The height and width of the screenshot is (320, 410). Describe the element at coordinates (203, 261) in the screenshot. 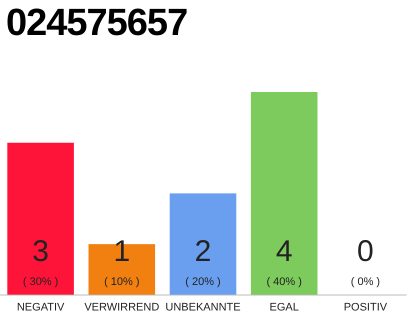

I see `data-label: 2 ( 20% )` at that location.